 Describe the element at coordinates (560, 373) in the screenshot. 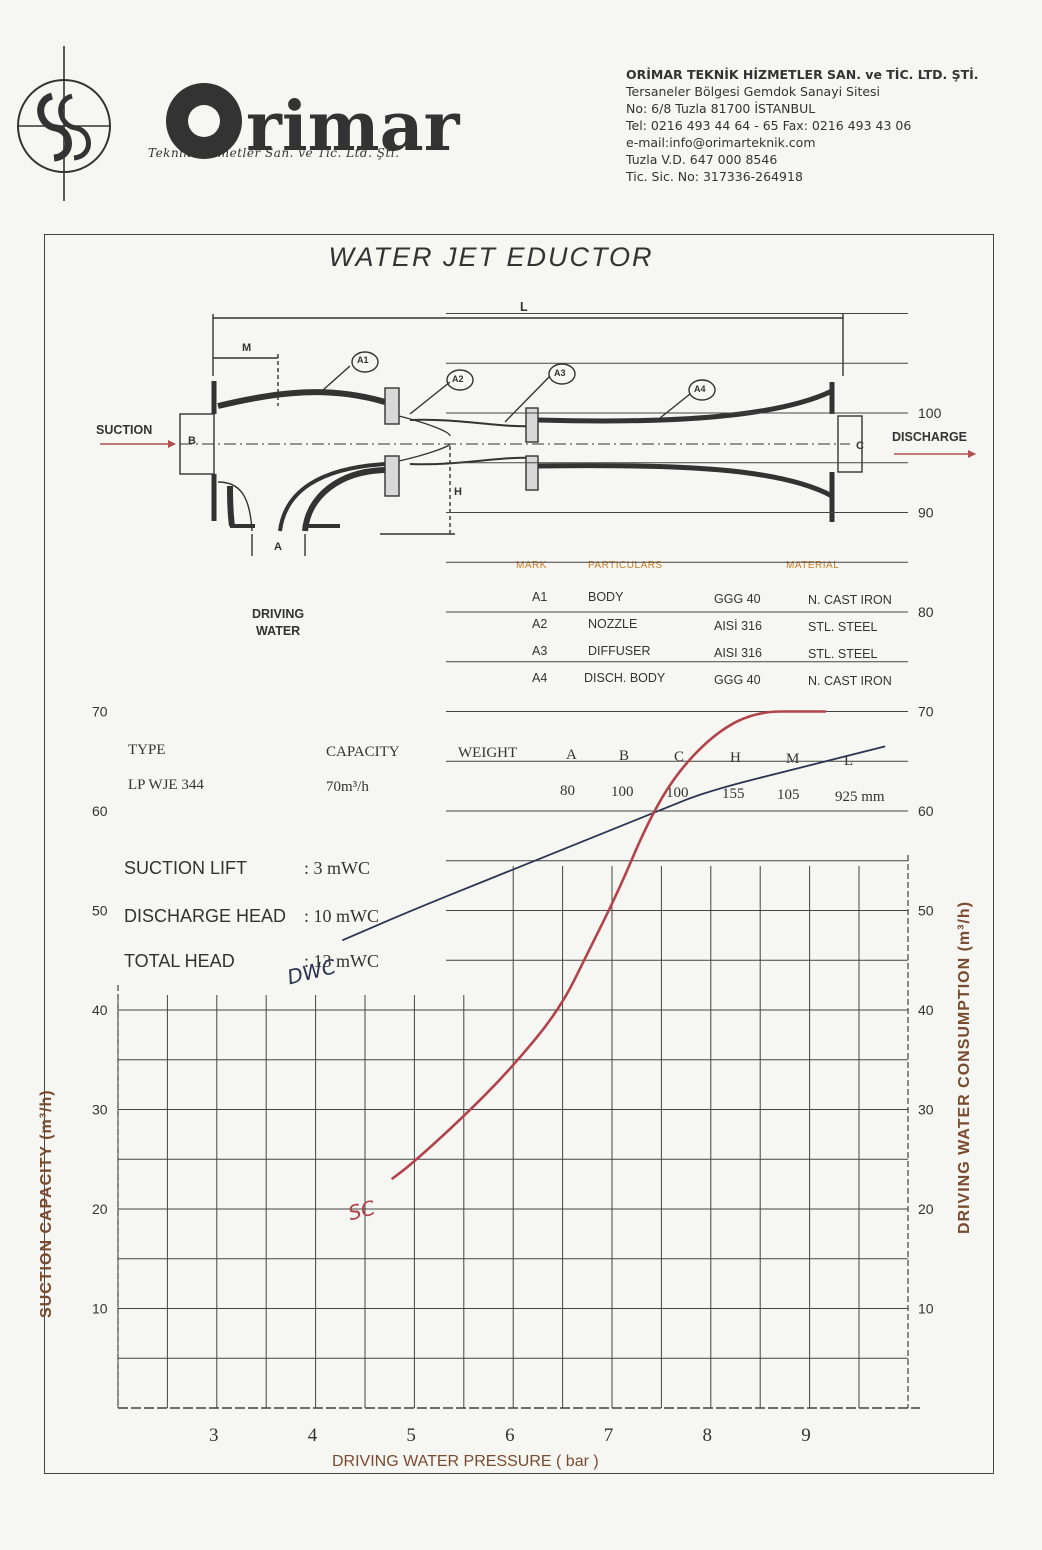

I see `callout-a3: A3` at that location.